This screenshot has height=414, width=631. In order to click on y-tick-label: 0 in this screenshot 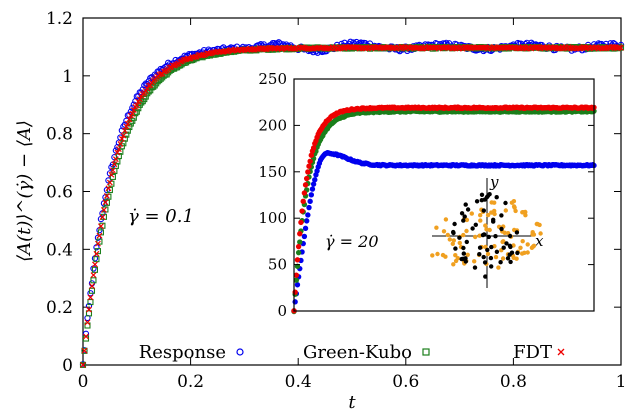, I will do `click(67, 366)`.